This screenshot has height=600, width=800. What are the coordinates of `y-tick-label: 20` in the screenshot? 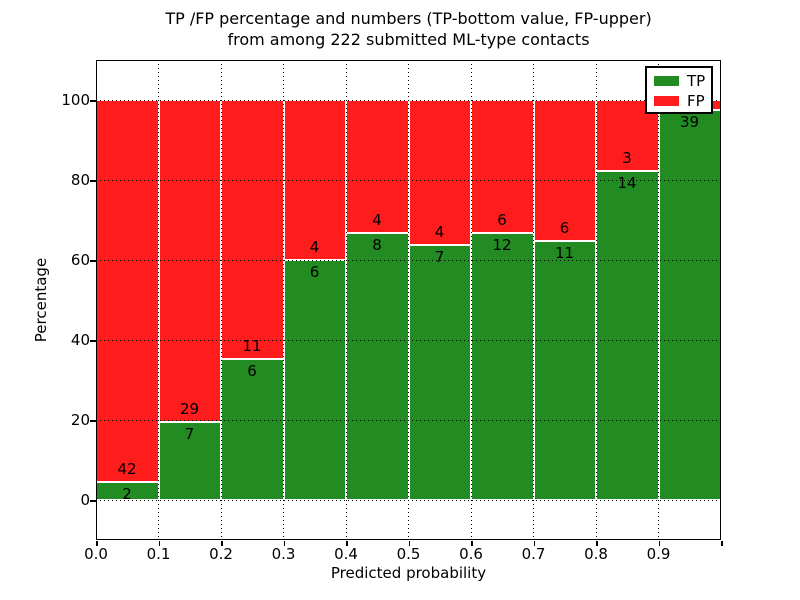 It's located at (80, 420).